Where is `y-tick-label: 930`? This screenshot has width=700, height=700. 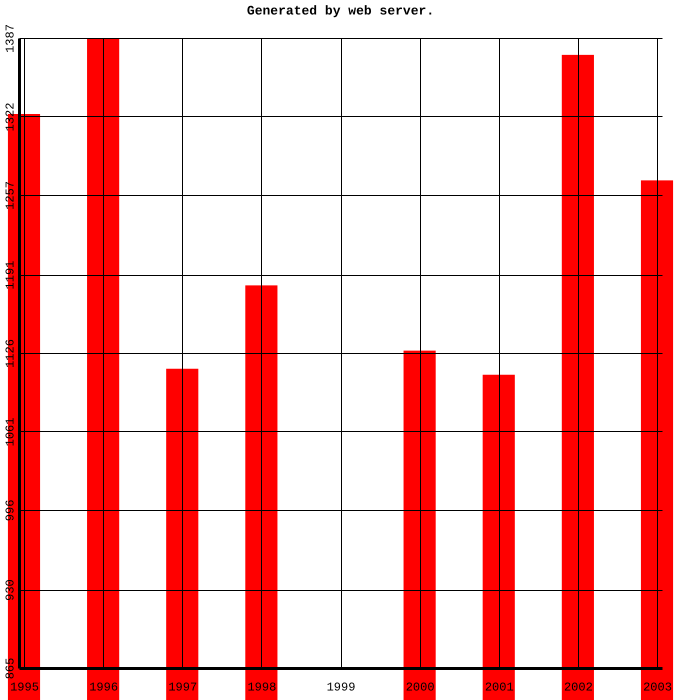 y-tick-label: 930 is located at coordinates (11, 590).